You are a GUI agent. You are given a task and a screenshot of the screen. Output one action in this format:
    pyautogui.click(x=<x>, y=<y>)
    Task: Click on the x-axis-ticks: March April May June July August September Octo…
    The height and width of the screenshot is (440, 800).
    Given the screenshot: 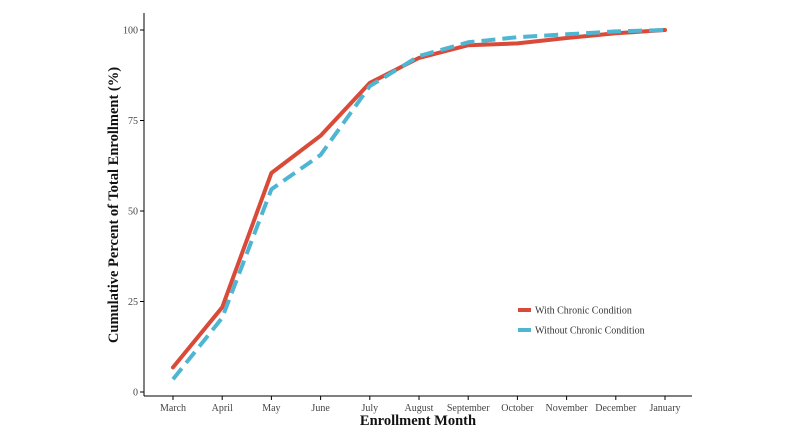 What is the action you would take?
    pyautogui.click(x=420, y=405)
    